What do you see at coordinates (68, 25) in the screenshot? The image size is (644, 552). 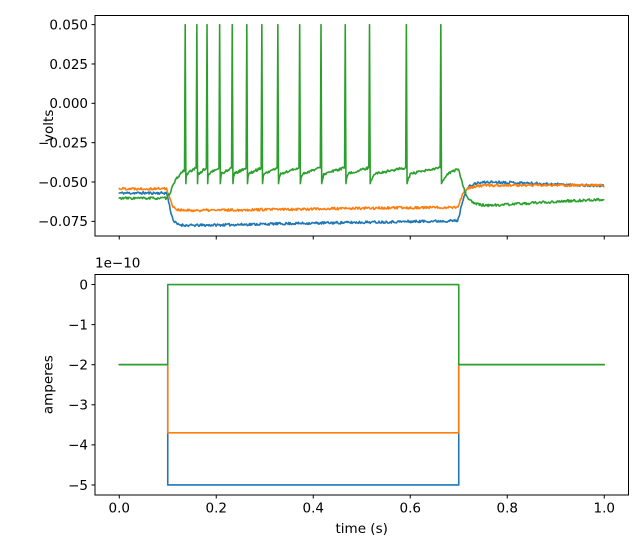 I see `y-tick-label: 0.050` at bounding box center [68, 25].